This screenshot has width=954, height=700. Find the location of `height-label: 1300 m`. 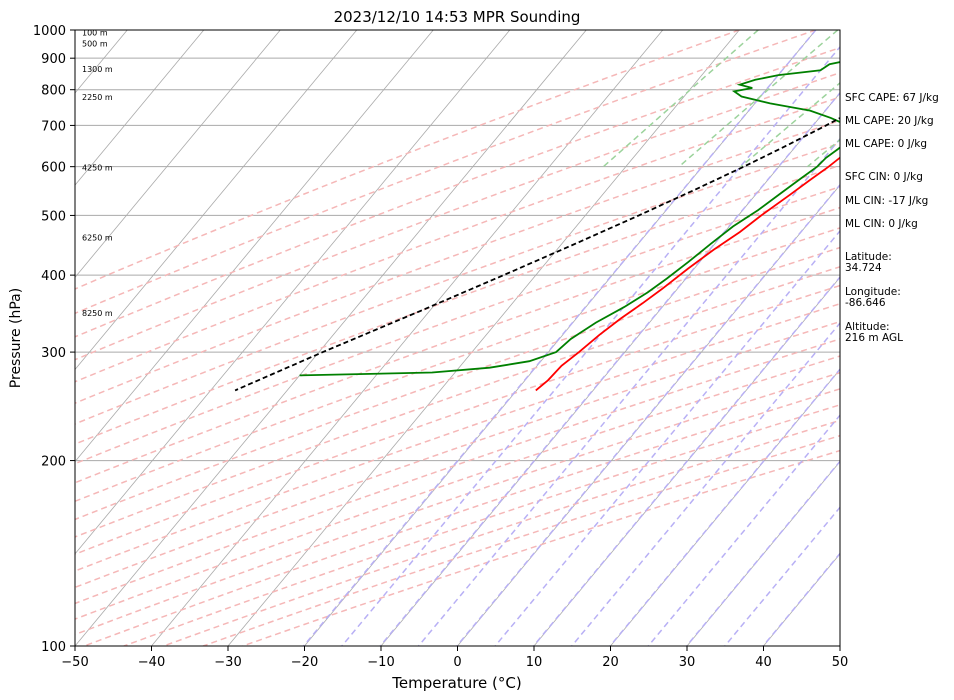

height-label: 1300 m is located at coordinates (97, 69).